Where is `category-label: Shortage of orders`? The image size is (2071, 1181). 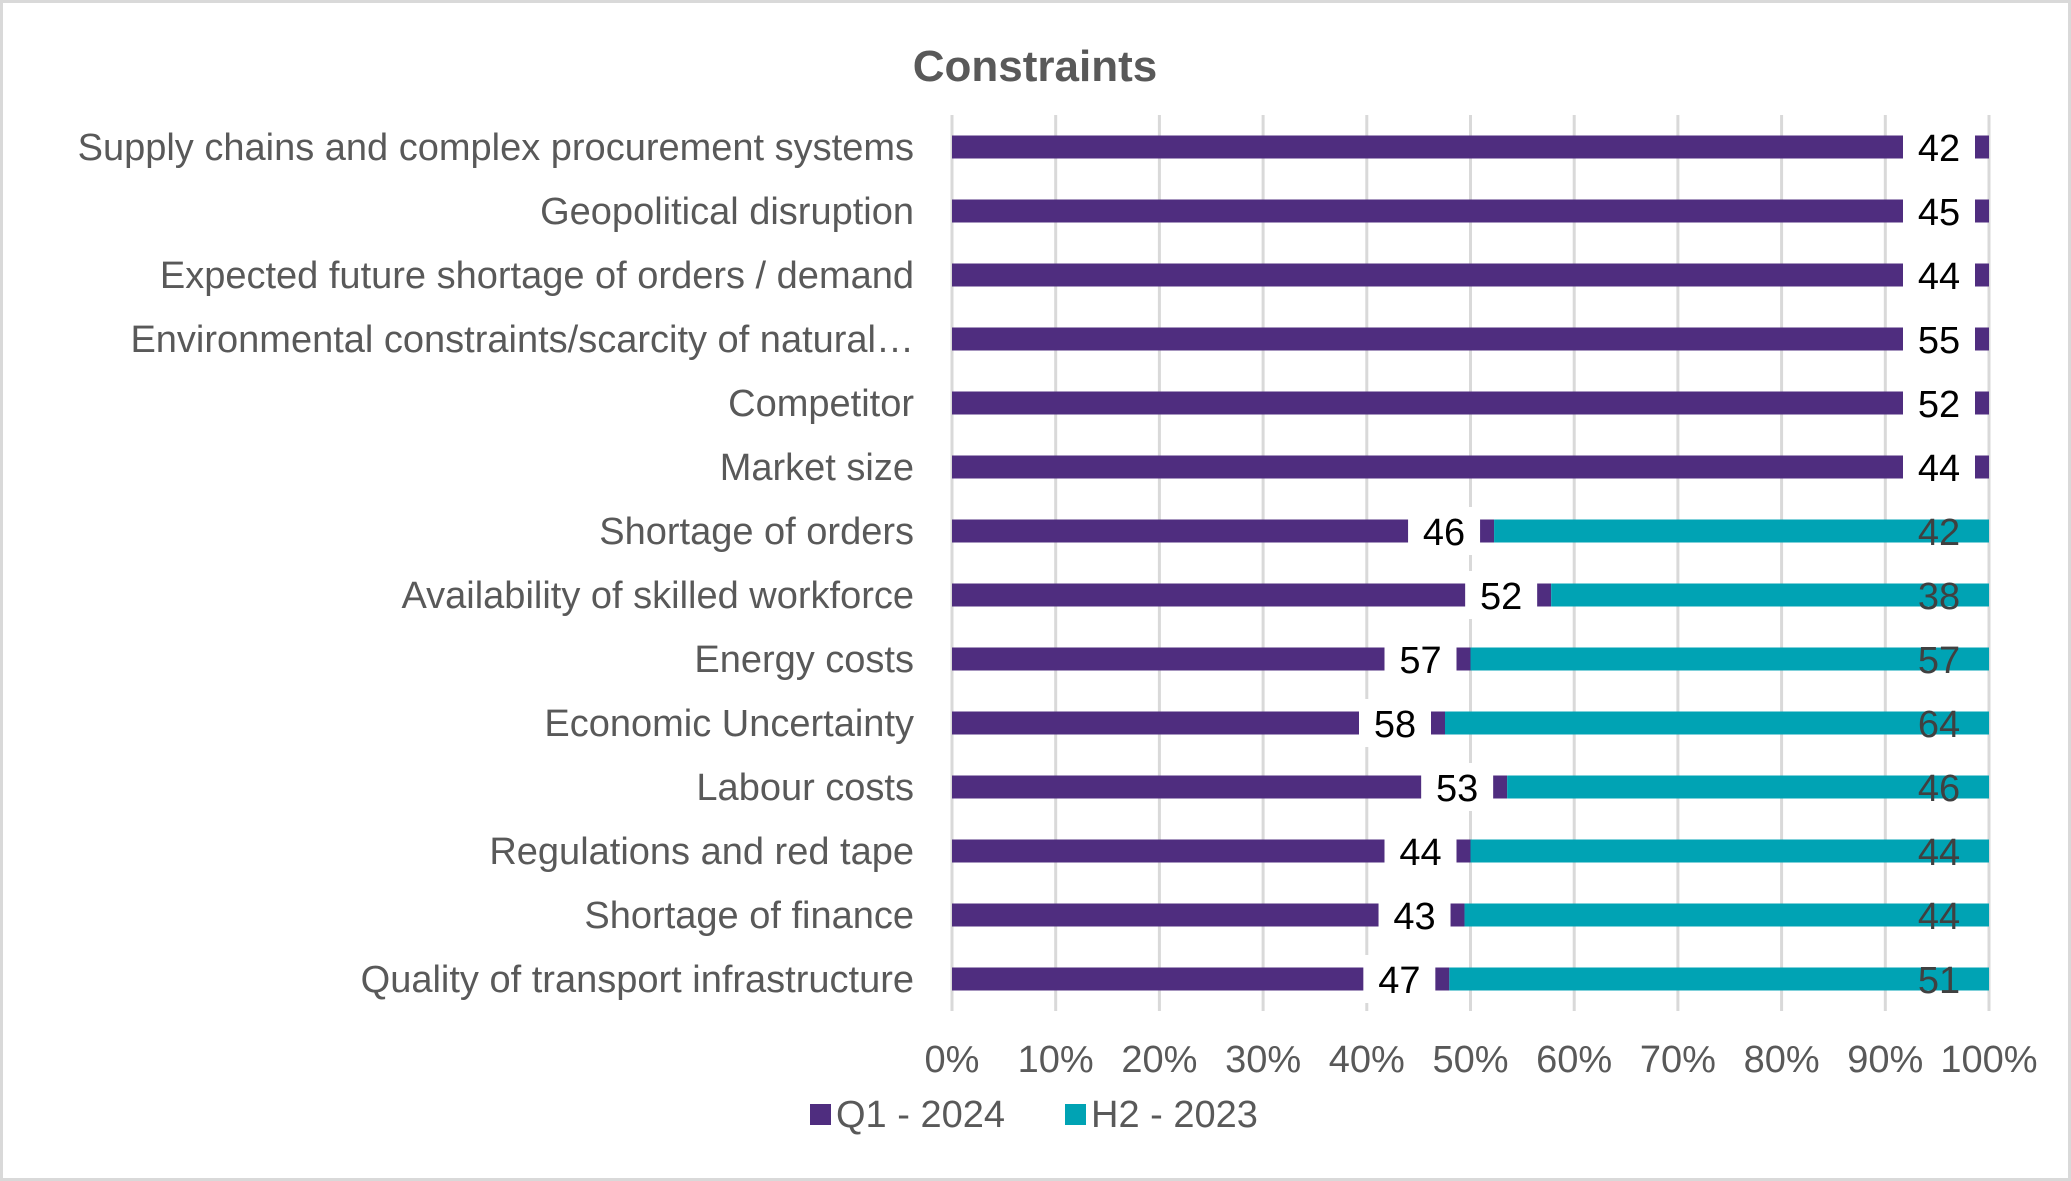
category-label: Shortage of orders is located at coordinates (756, 532).